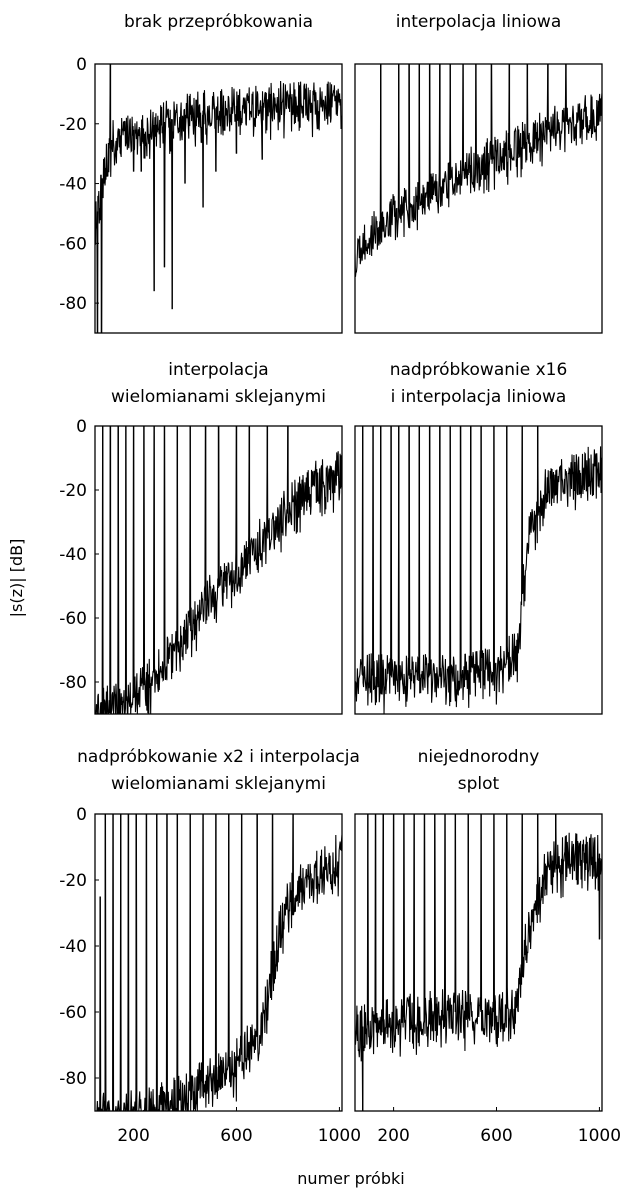  Describe the element at coordinates (350, 1178) in the screenshot. I see `x-axis-label: numer próbki` at that location.